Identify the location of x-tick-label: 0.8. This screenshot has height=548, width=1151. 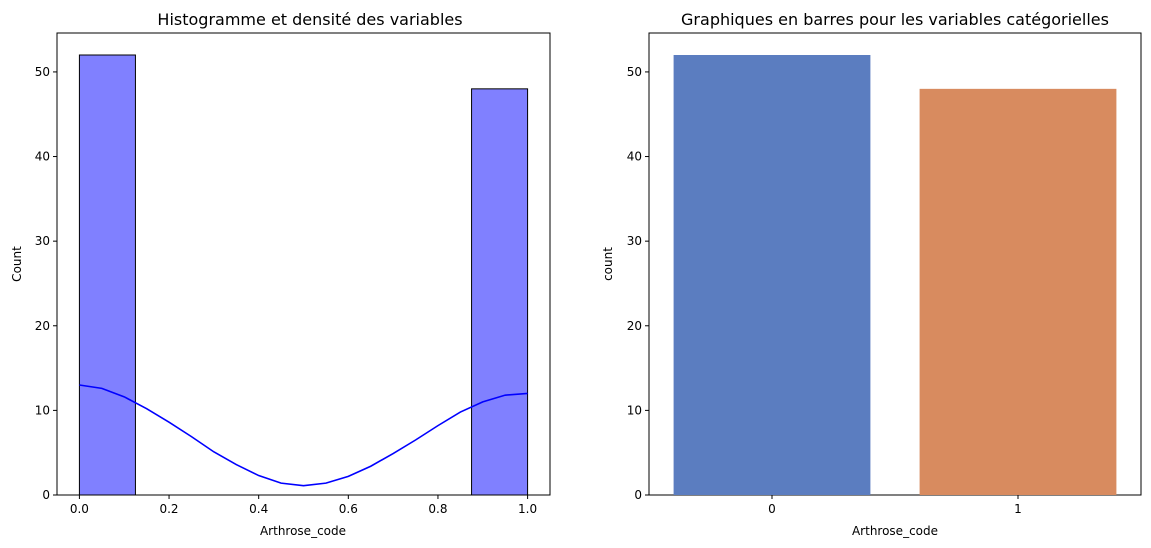
(437, 509).